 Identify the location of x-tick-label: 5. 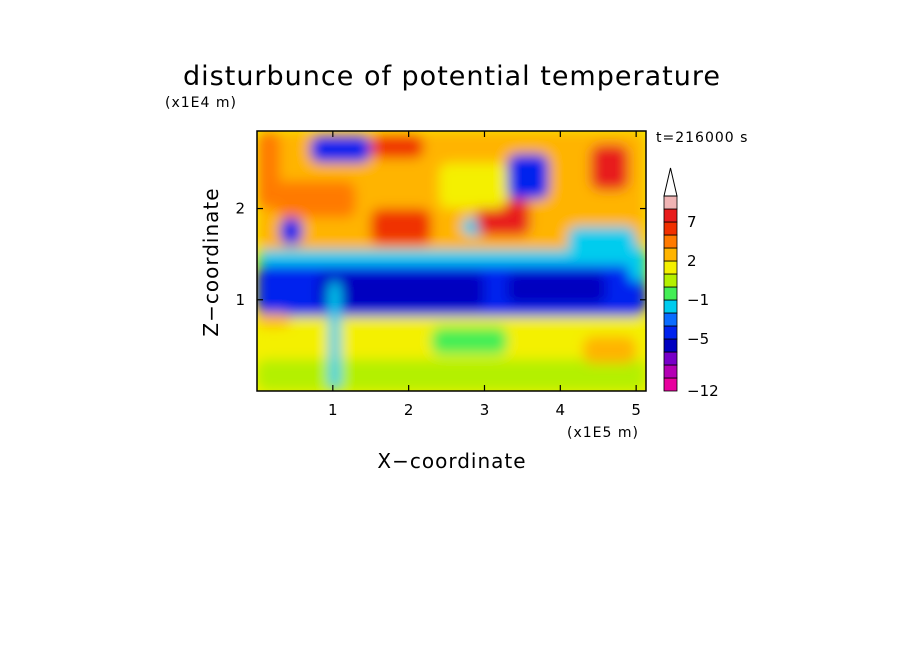
(636, 410).